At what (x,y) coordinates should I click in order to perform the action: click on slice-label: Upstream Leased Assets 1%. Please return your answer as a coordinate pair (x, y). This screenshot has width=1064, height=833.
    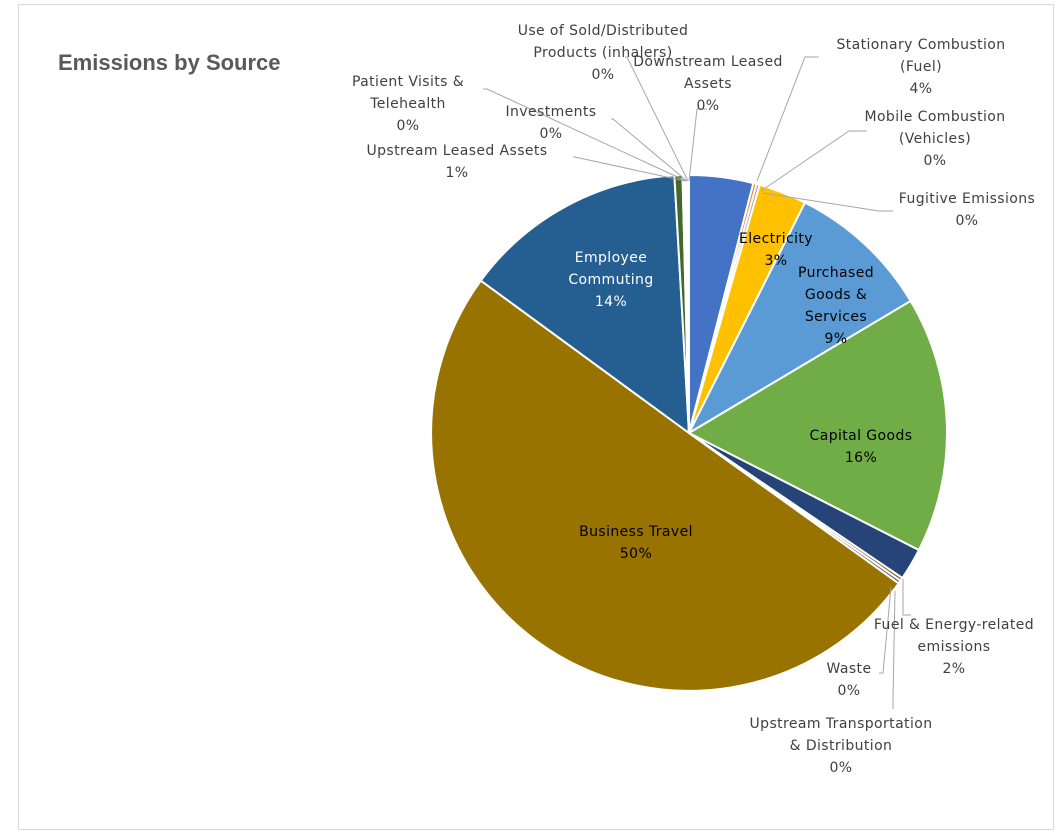
    Looking at the image, I should click on (457, 162).